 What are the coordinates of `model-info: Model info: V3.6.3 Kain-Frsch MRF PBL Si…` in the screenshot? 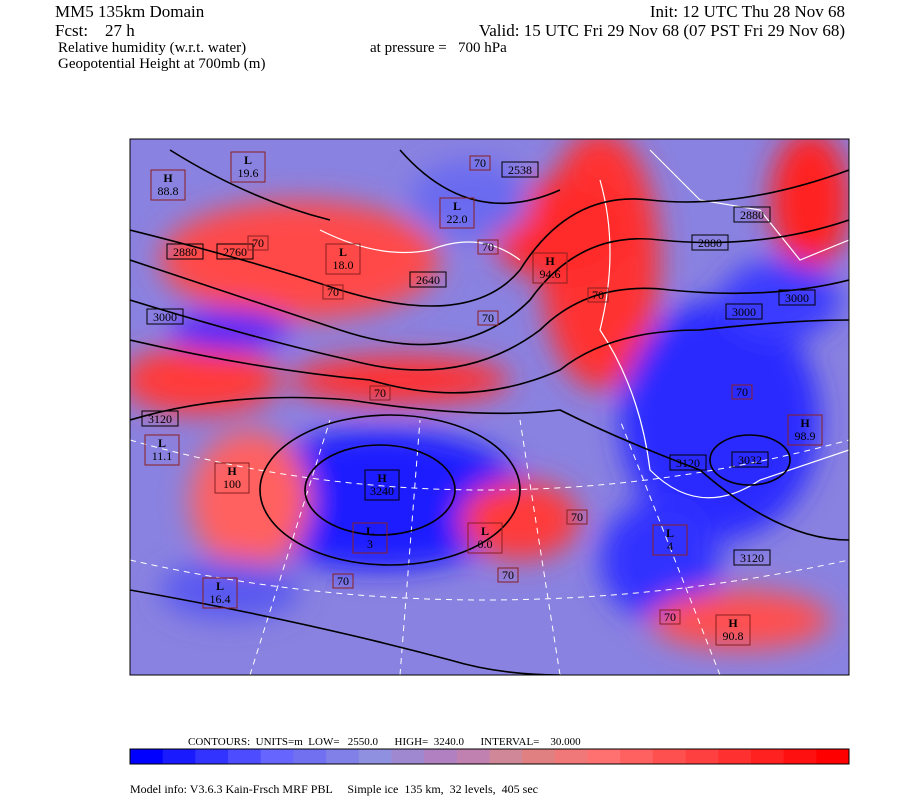 It's located at (334, 789).